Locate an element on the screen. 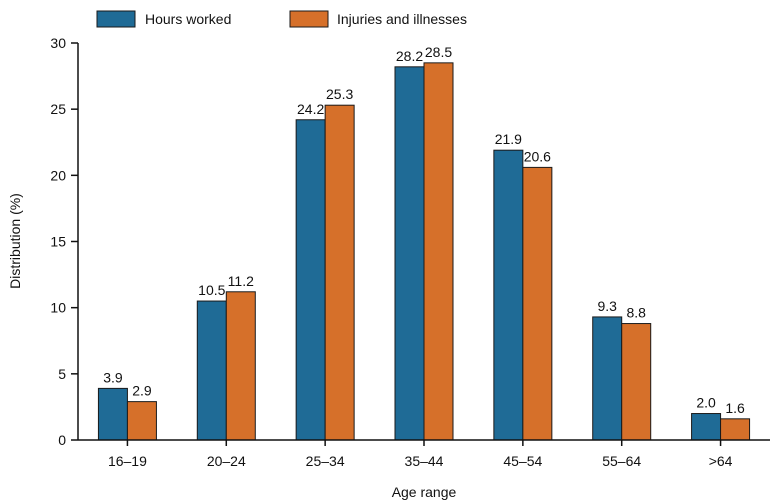  data-label-injuries-1: 11.2 is located at coordinates (241, 281).